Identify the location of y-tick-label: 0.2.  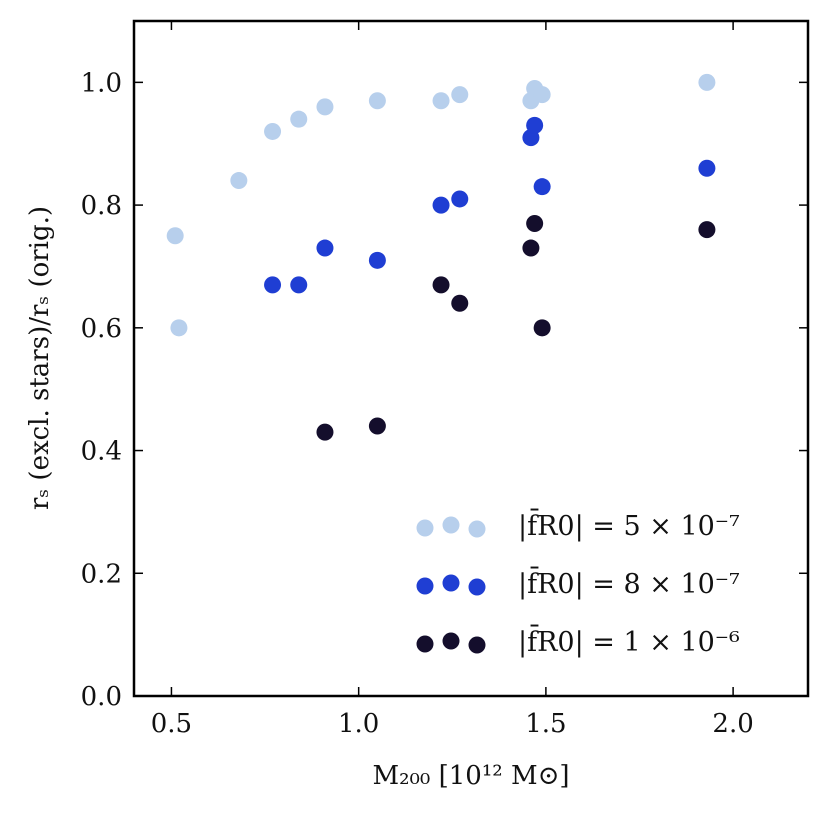
(101, 574).